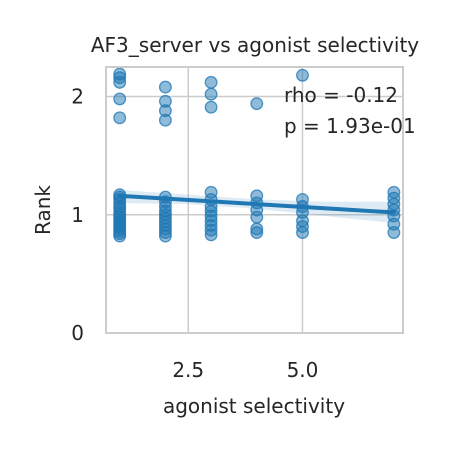  I want to click on x-axis-label: agonist selectivity, so click(254, 406).